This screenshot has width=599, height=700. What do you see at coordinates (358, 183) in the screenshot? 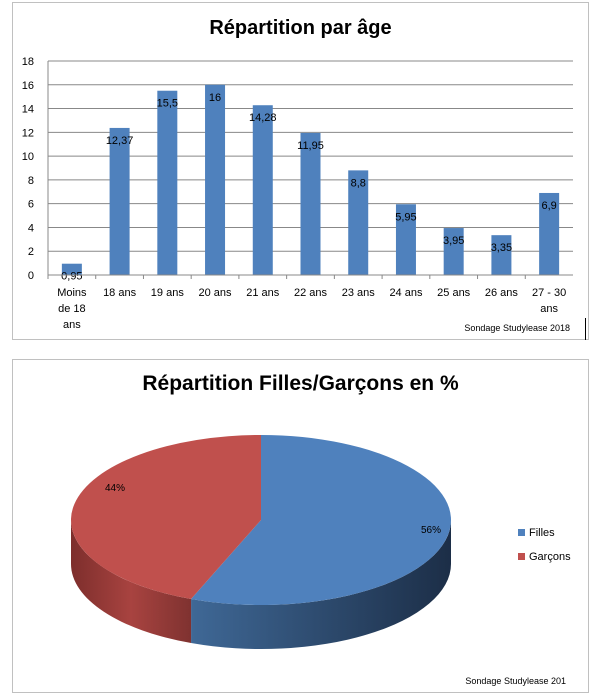
I see `bar-value-label: 8,8` at bounding box center [358, 183].